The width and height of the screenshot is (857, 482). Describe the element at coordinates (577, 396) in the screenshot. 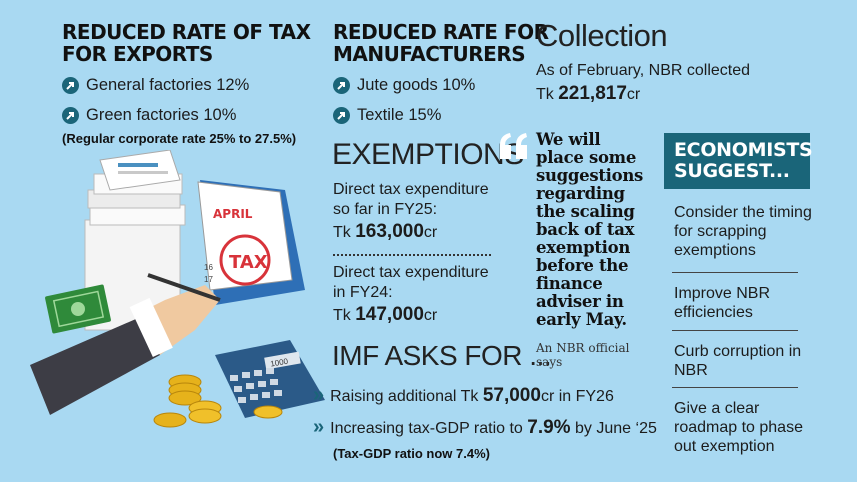

I see `imf-item-1-suffix: cr in FY26` at that location.